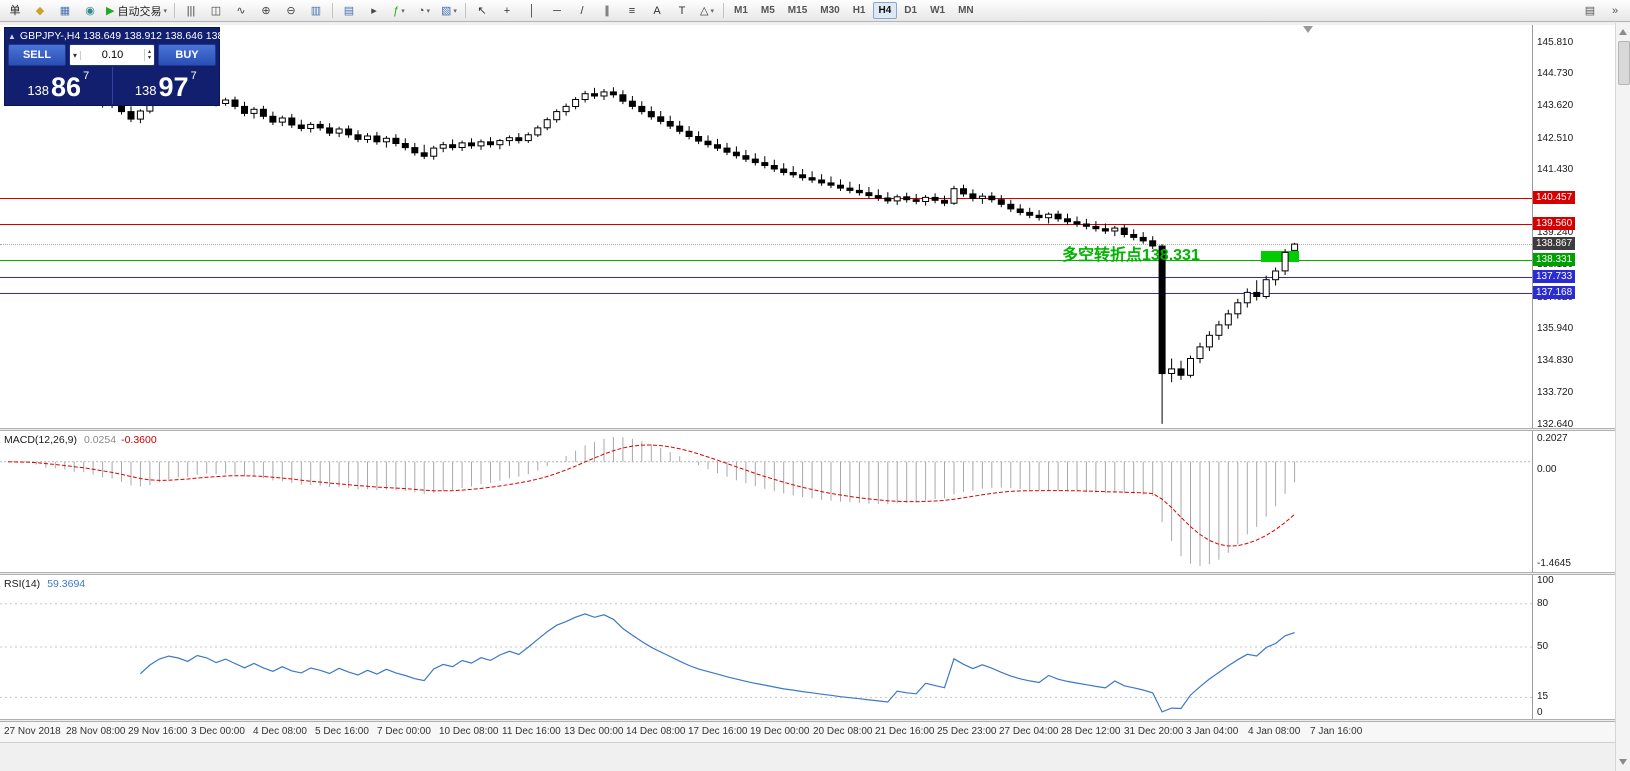  I want to click on pivot-point-annotation: 多空转折点138.331, so click(1131, 255).